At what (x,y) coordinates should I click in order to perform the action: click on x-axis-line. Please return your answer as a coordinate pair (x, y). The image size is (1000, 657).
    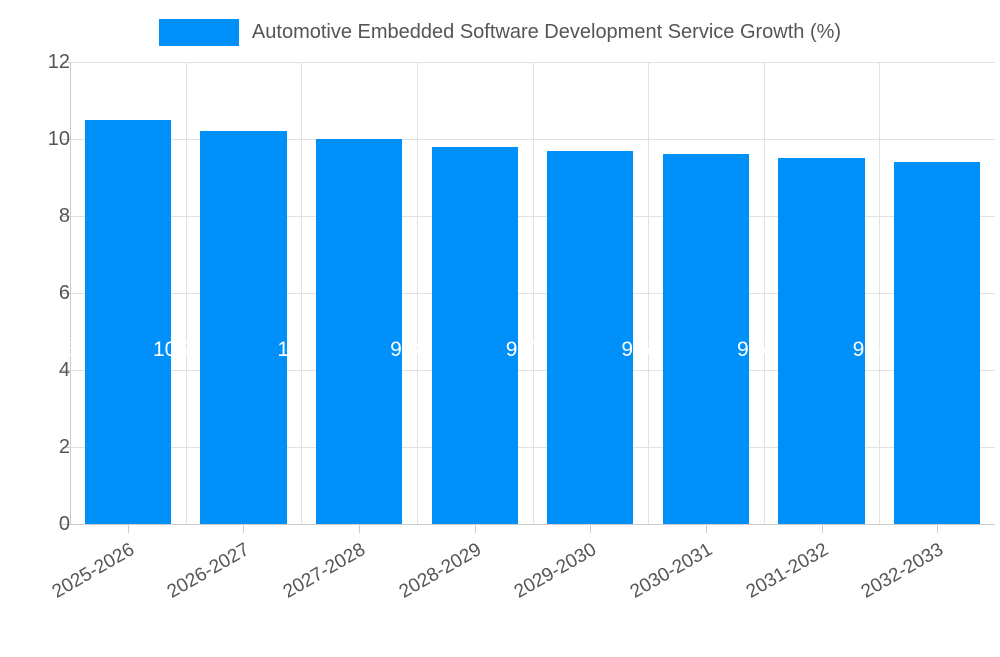
    Looking at the image, I should click on (532, 524).